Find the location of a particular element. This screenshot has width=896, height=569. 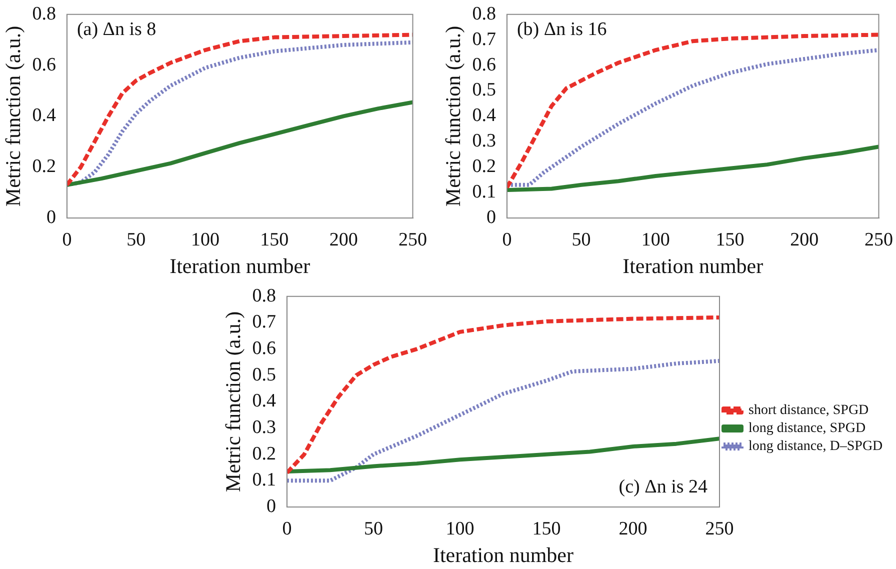

annotation: (c) Δn is 24 is located at coordinates (663, 487).